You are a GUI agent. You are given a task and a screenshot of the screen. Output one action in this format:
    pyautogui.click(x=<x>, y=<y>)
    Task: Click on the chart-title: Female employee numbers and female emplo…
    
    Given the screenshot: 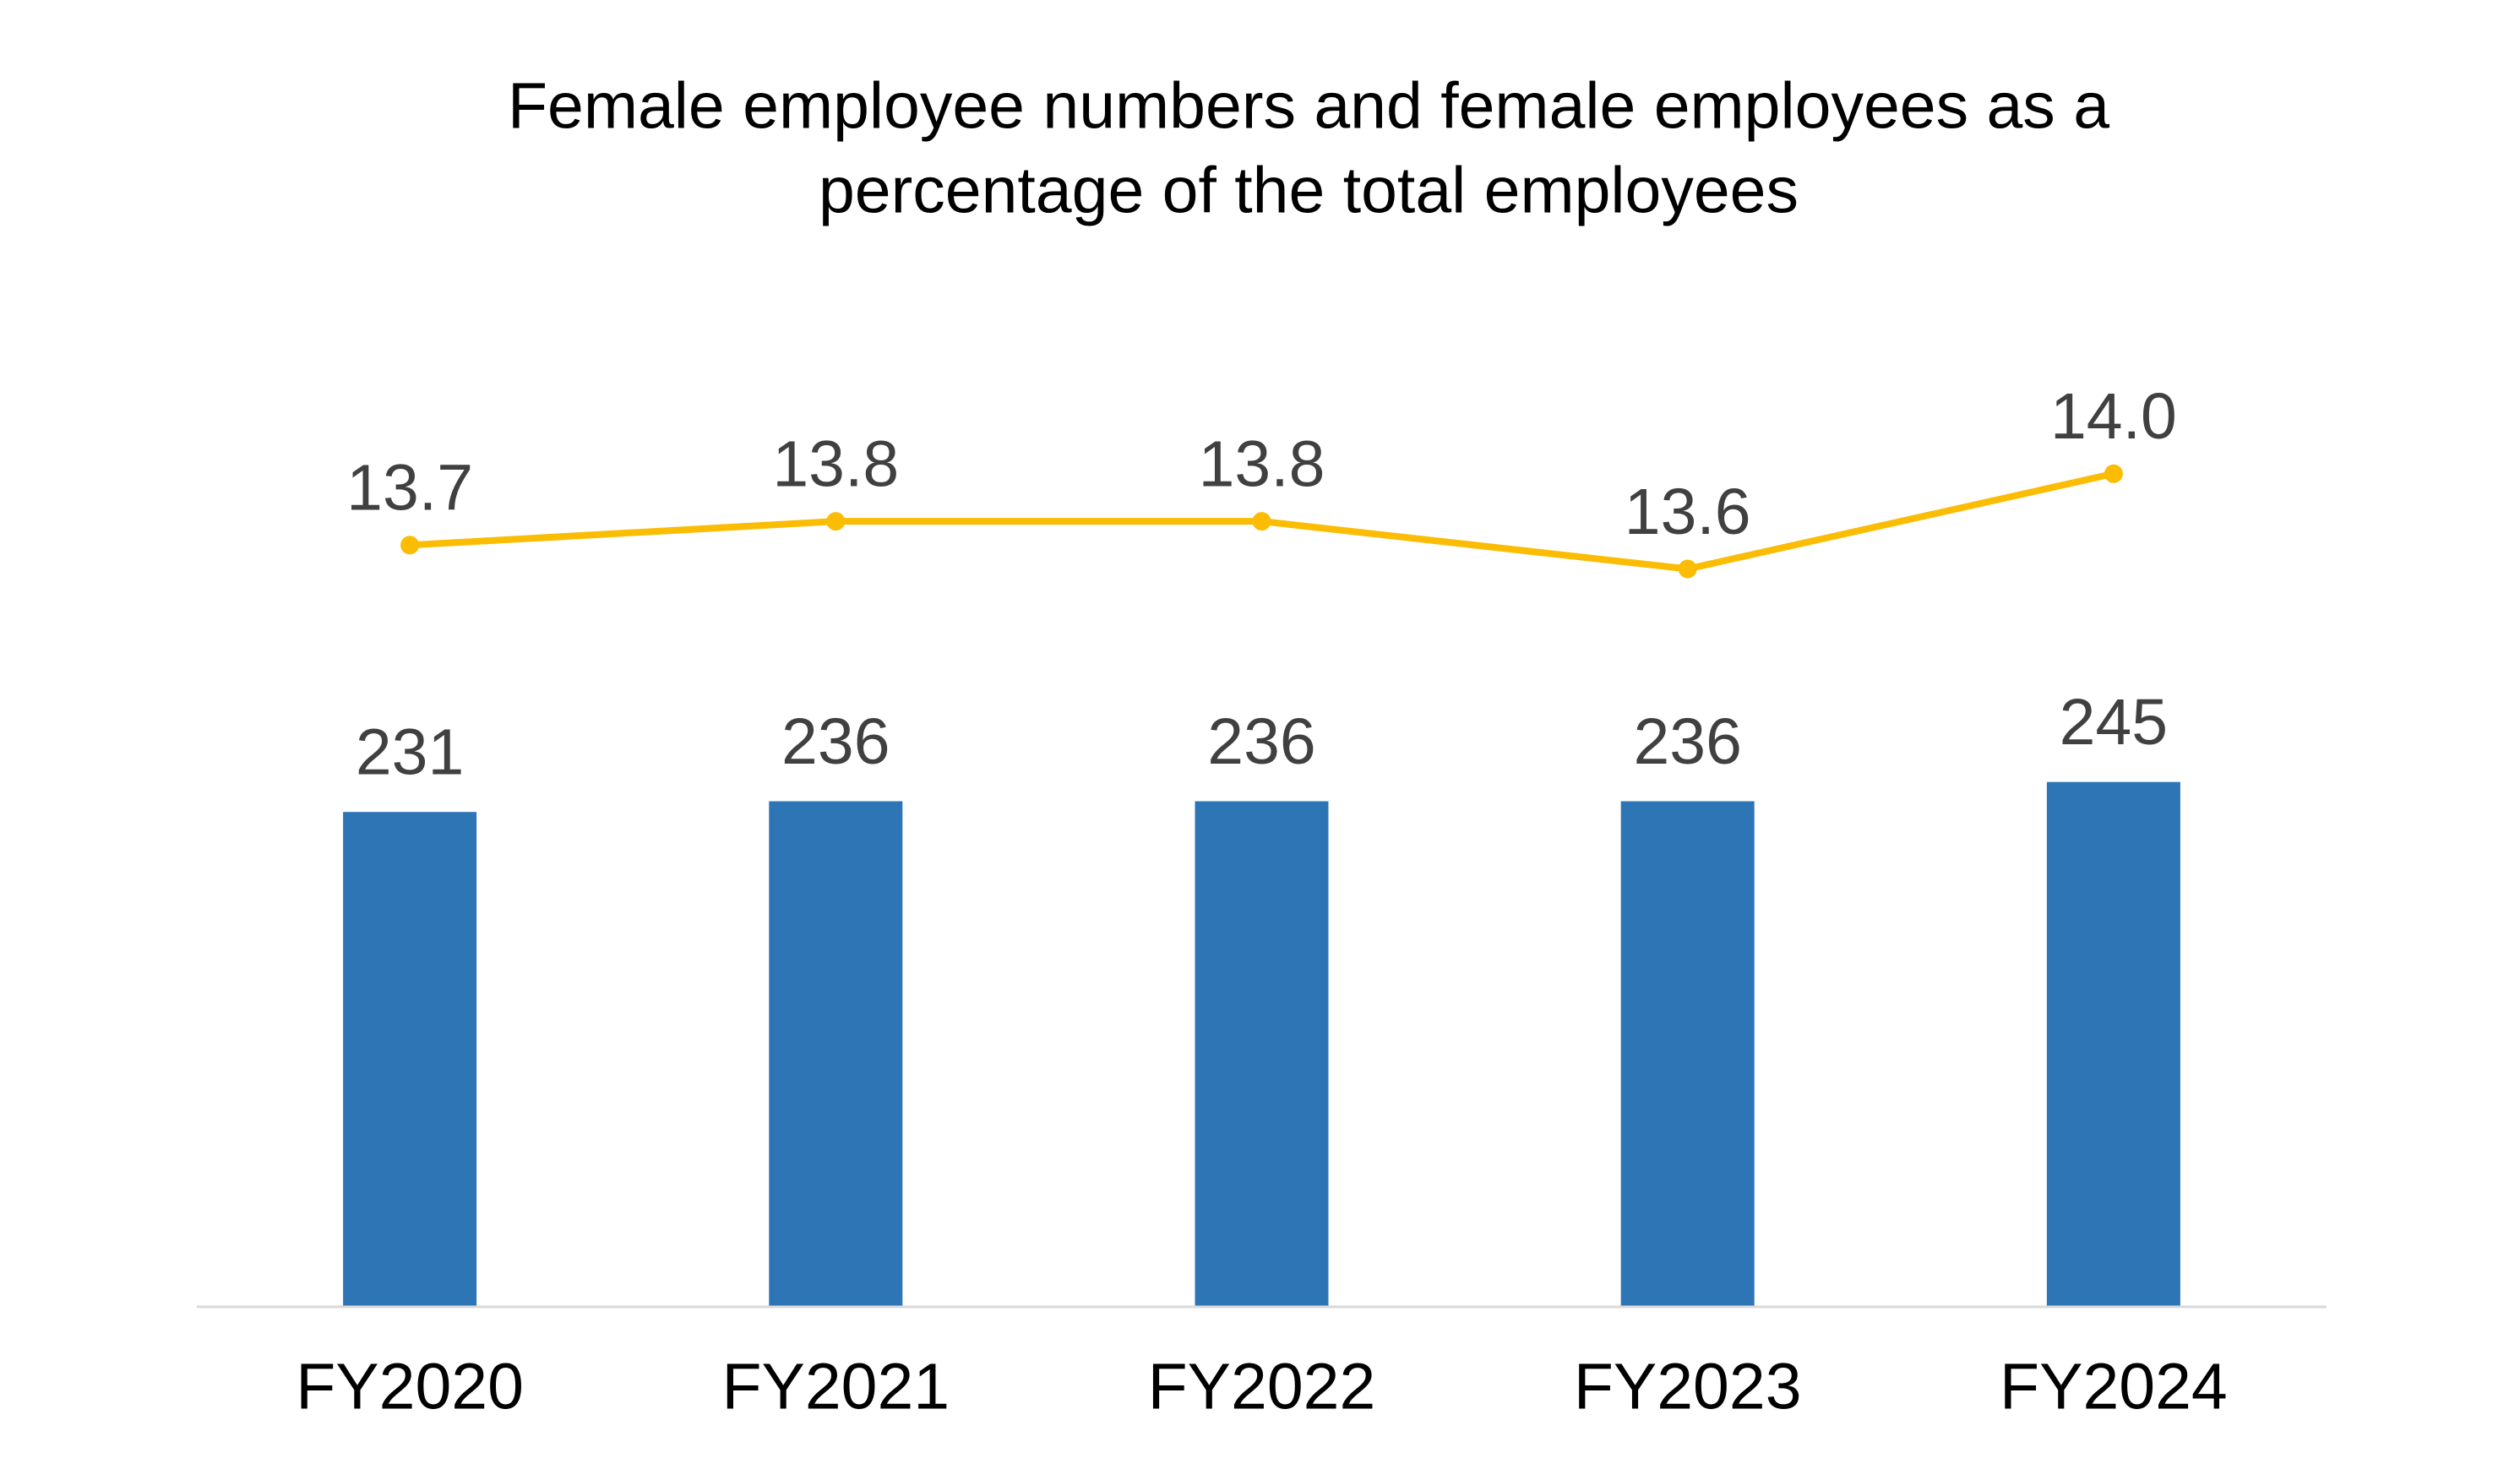 What is the action you would take?
    pyautogui.click(x=1308, y=105)
    